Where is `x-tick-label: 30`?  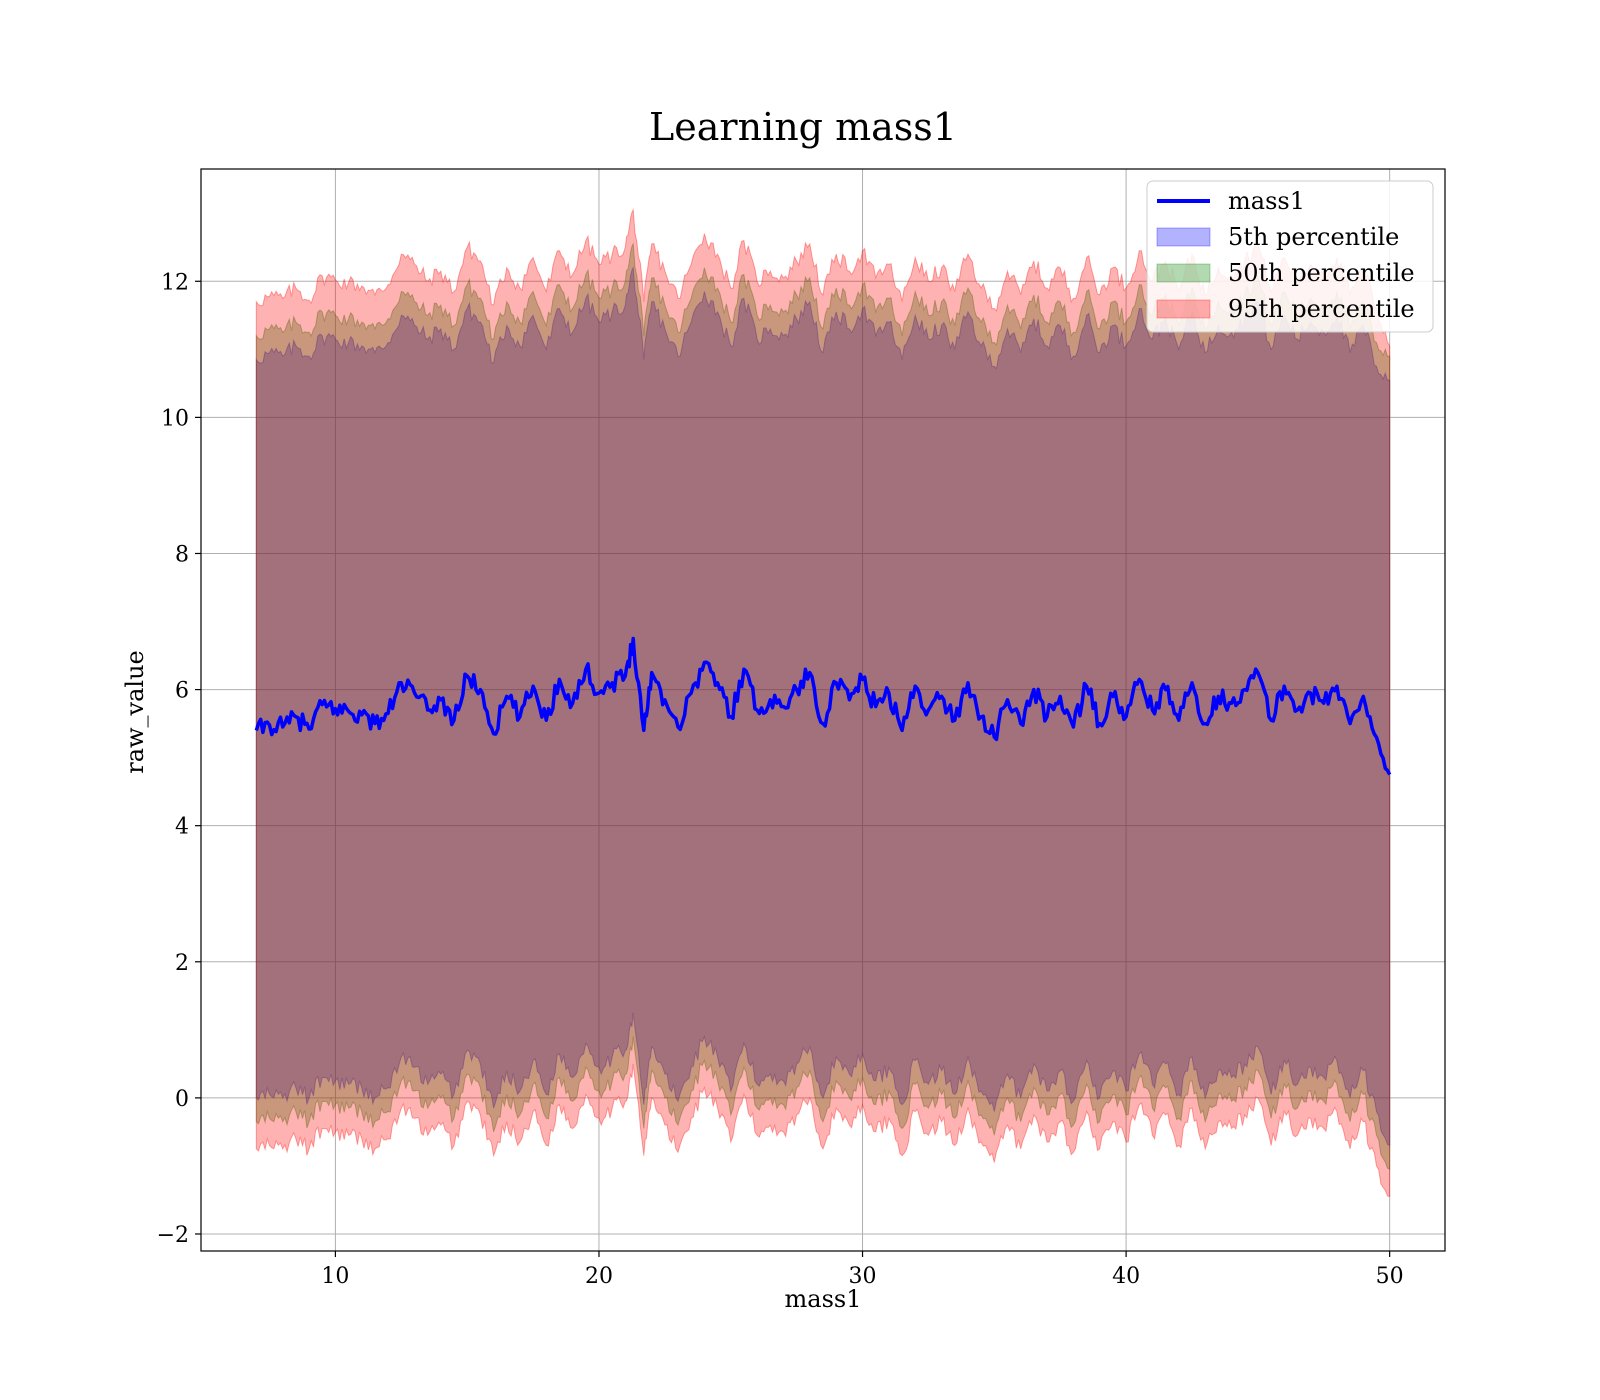 x-tick-label: 30 is located at coordinates (863, 1276).